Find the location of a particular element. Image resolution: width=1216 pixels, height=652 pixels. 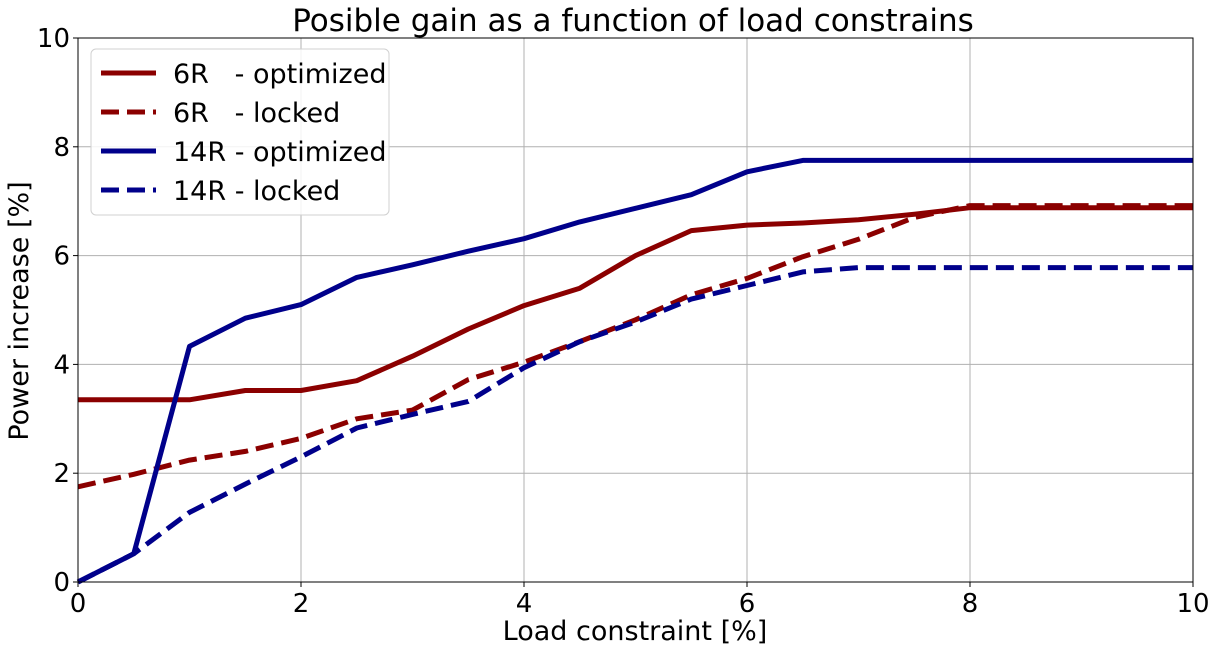

x-tick-label: 0 is located at coordinates (78, 604).